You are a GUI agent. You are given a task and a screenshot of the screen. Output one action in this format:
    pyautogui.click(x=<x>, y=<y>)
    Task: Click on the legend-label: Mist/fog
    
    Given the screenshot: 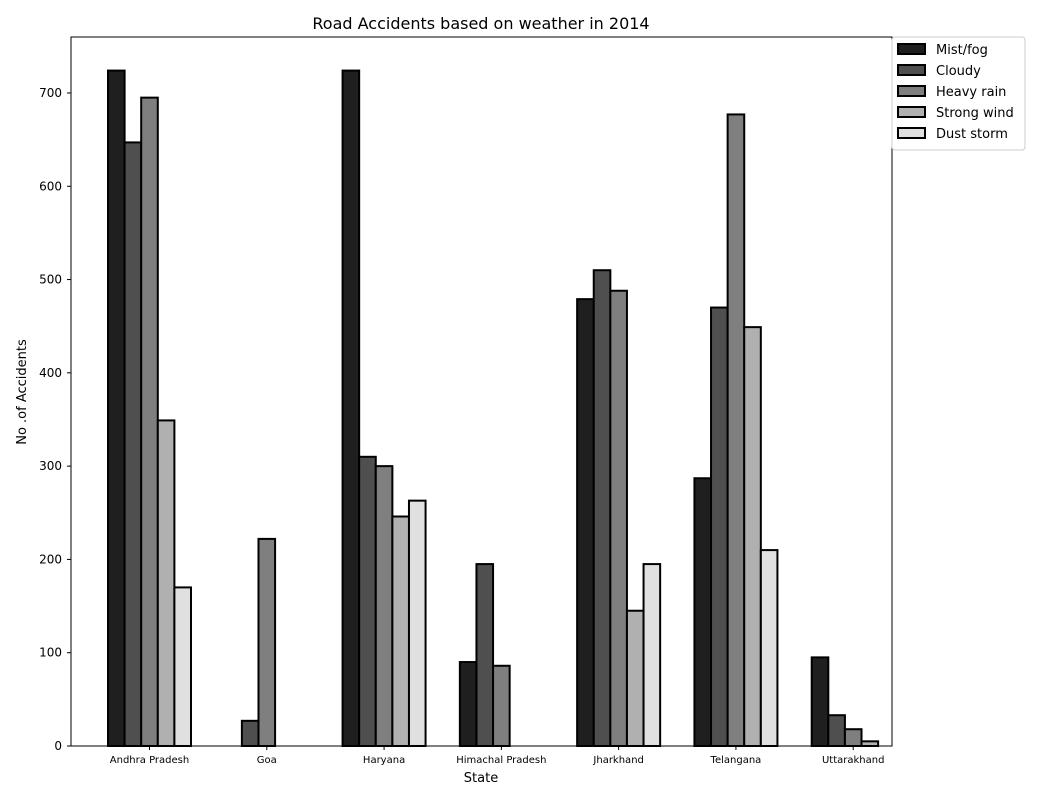 What is the action you would take?
    pyautogui.click(x=962, y=50)
    